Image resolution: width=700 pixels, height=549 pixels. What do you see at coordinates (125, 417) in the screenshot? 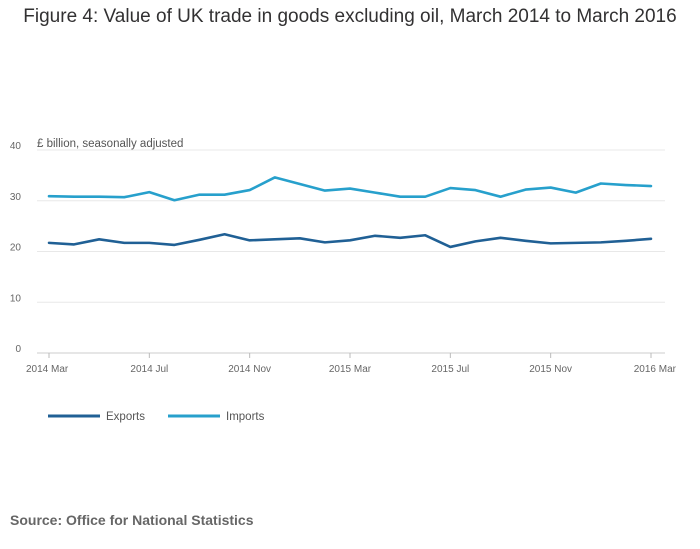
I see `legend-label-exports: Exports` at bounding box center [125, 417].